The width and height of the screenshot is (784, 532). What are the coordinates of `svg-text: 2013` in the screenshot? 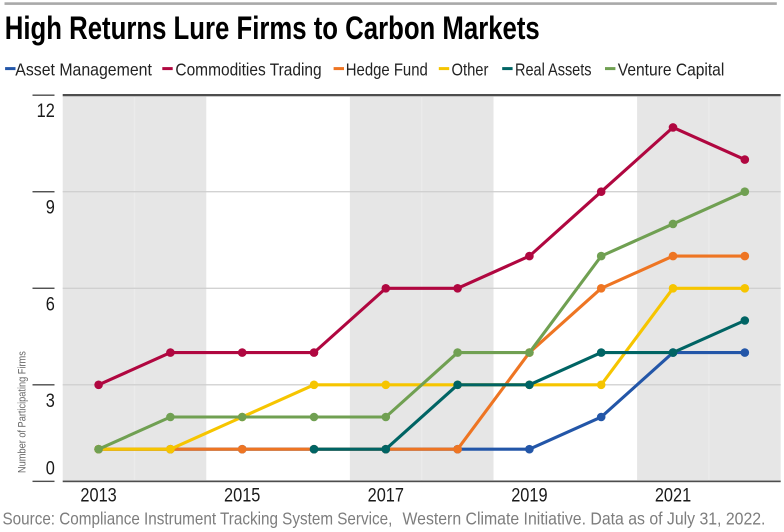 It's located at (98, 494).